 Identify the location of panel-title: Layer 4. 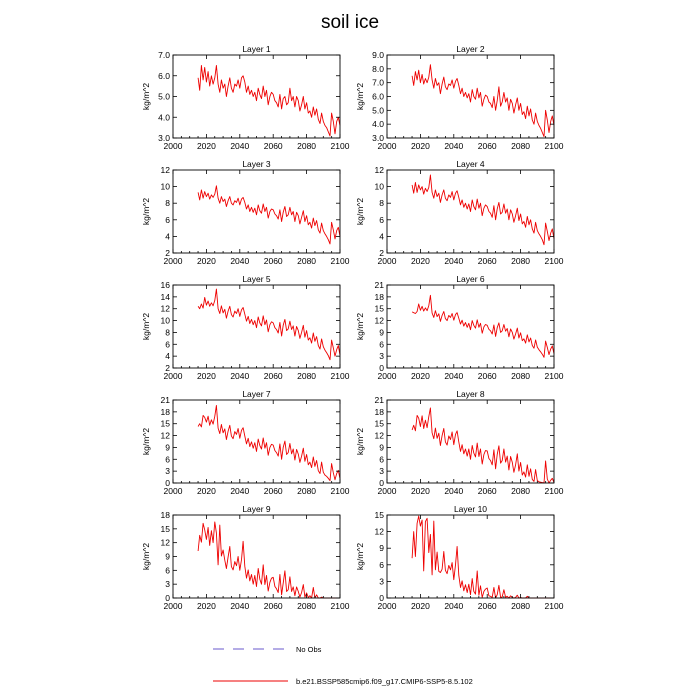
(470, 164).